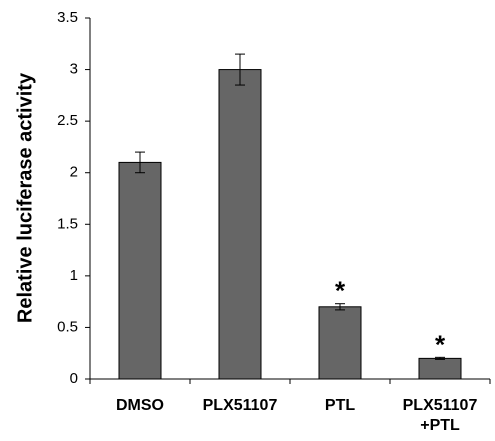 This screenshot has height=441, width=495. What do you see at coordinates (296, 415) in the screenshot?
I see `category-labels: DMSO PLX51107 PTL PLX51107 +PTL` at bounding box center [296, 415].